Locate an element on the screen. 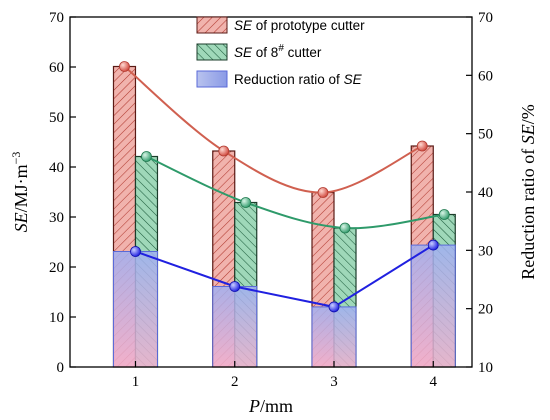  y-left-tick-label: 30 is located at coordinates (56, 218).